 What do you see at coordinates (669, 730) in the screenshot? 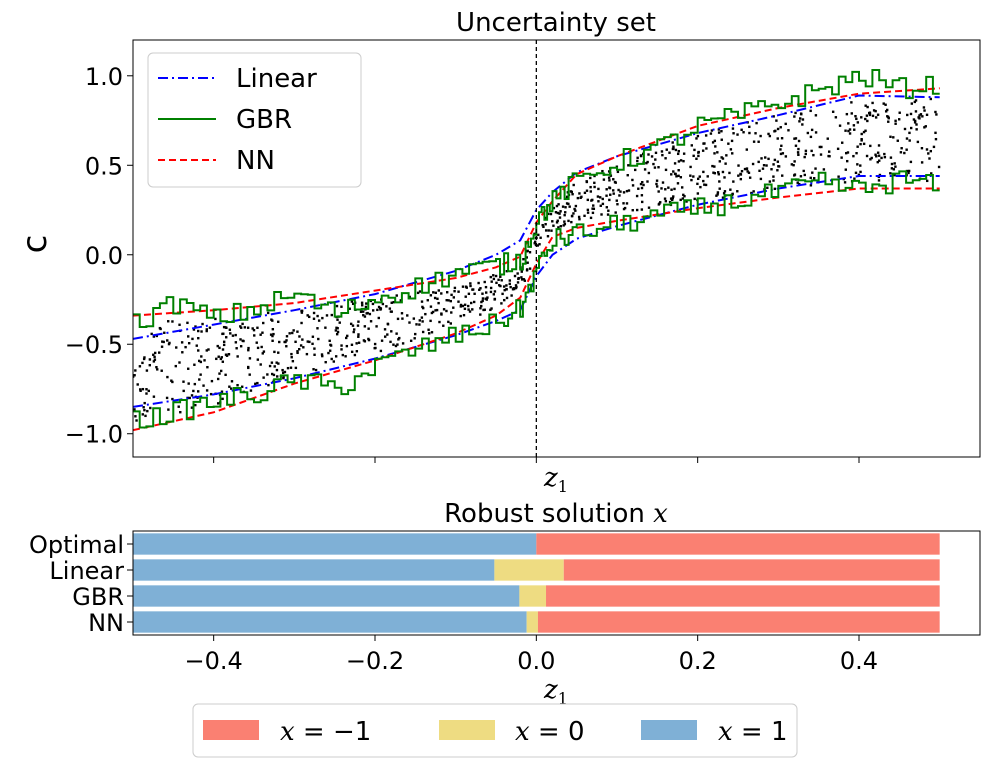
I see `legend-x1-swatch` at bounding box center [669, 730].